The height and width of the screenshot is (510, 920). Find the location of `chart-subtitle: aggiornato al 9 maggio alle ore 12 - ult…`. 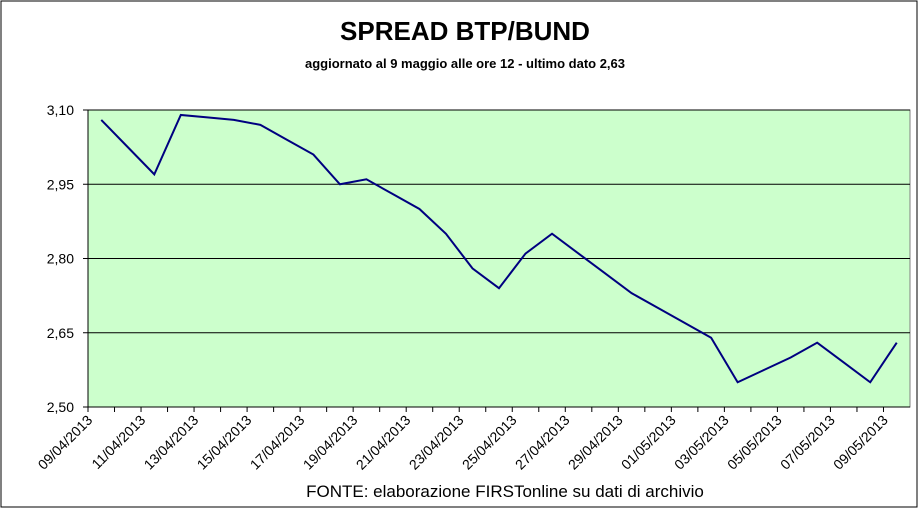

chart-subtitle: aggiornato al 9 maggio alle ore 12 - ult… is located at coordinates (465, 63).